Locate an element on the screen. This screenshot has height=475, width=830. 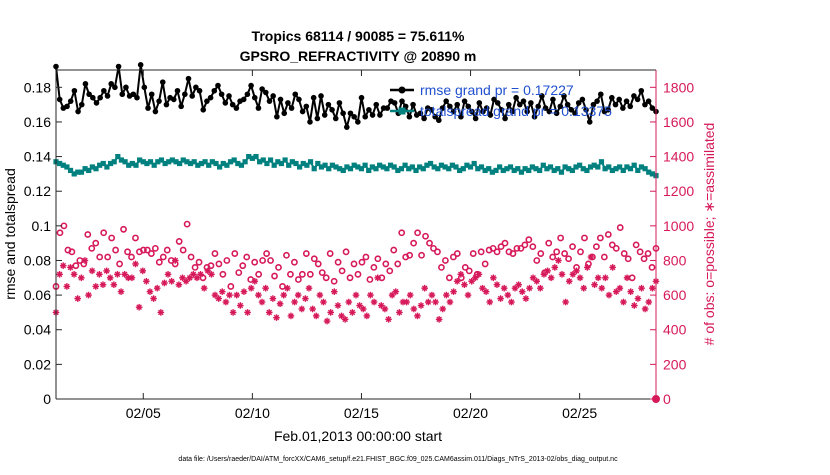
x-tick-label: 02/15 is located at coordinates (361, 413).